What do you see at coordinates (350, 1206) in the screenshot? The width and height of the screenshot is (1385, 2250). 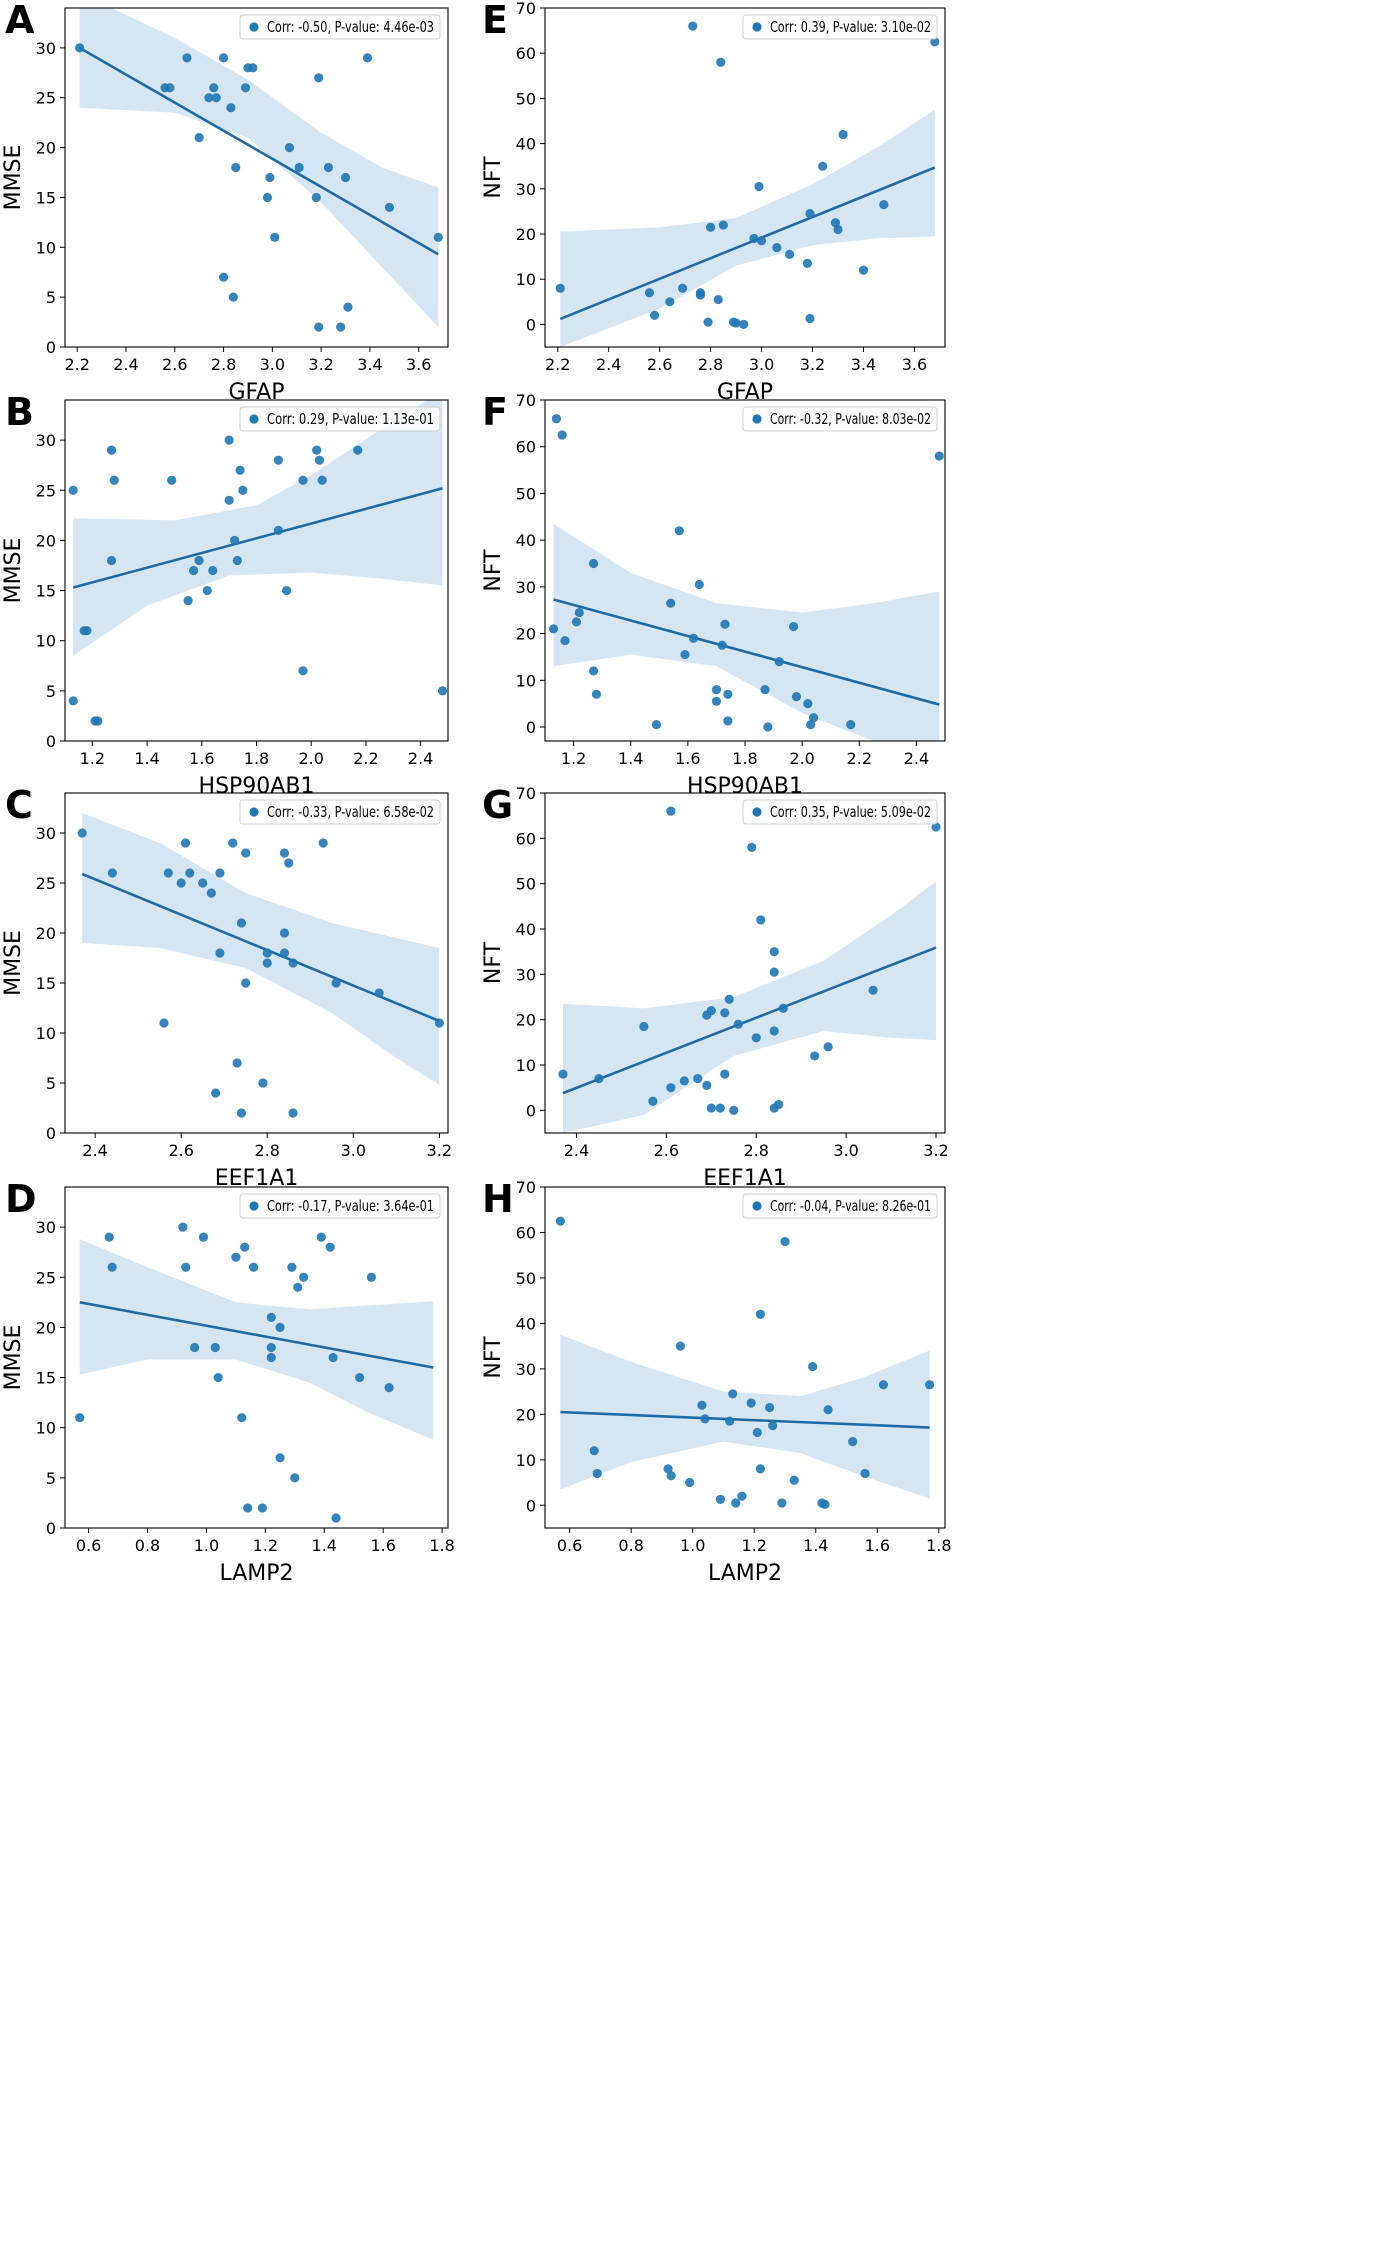 I see `chart-d-legend-label: Corr: -0.17, P-value: 3.64e-01` at bounding box center [350, 1206].